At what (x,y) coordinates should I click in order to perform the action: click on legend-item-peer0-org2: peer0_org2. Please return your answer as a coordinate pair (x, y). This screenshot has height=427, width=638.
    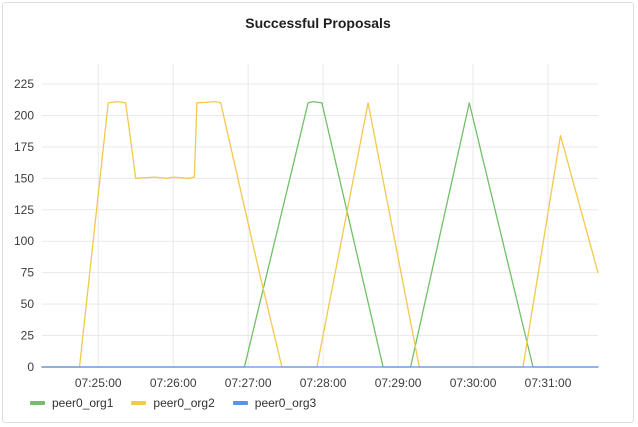
    Looking at the image, I should click on (173, 403).